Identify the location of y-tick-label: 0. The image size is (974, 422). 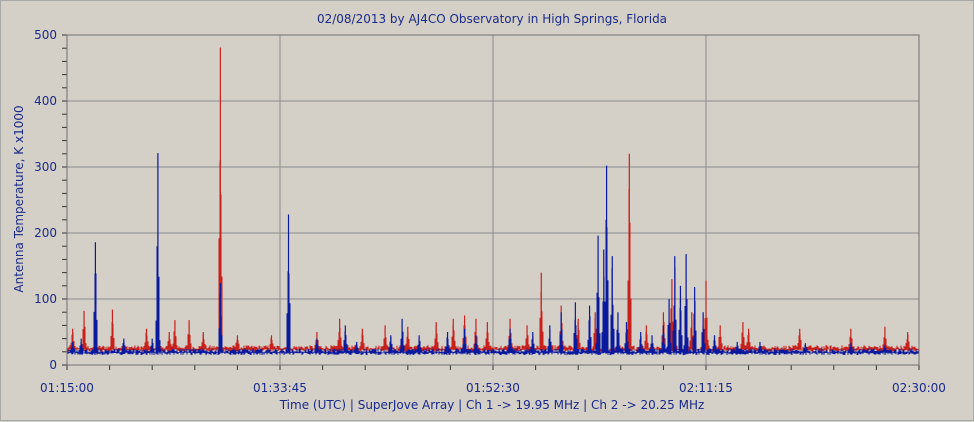
(53, 365).